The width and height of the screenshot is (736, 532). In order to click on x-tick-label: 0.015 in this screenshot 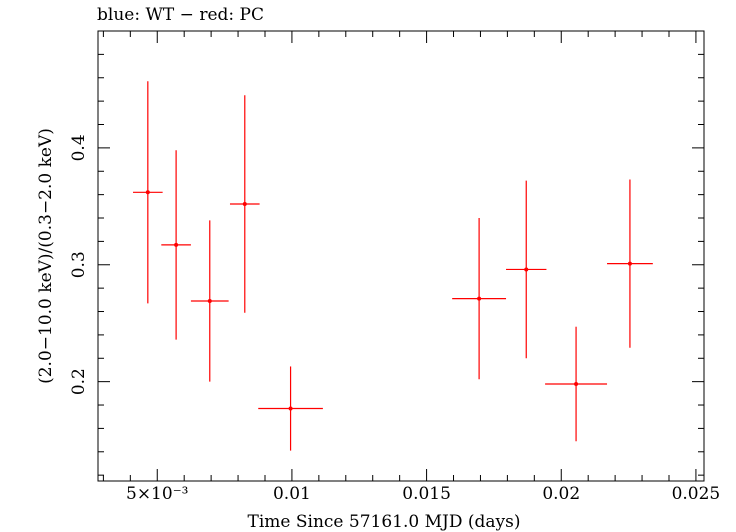, I will do `click(426, 494)`.